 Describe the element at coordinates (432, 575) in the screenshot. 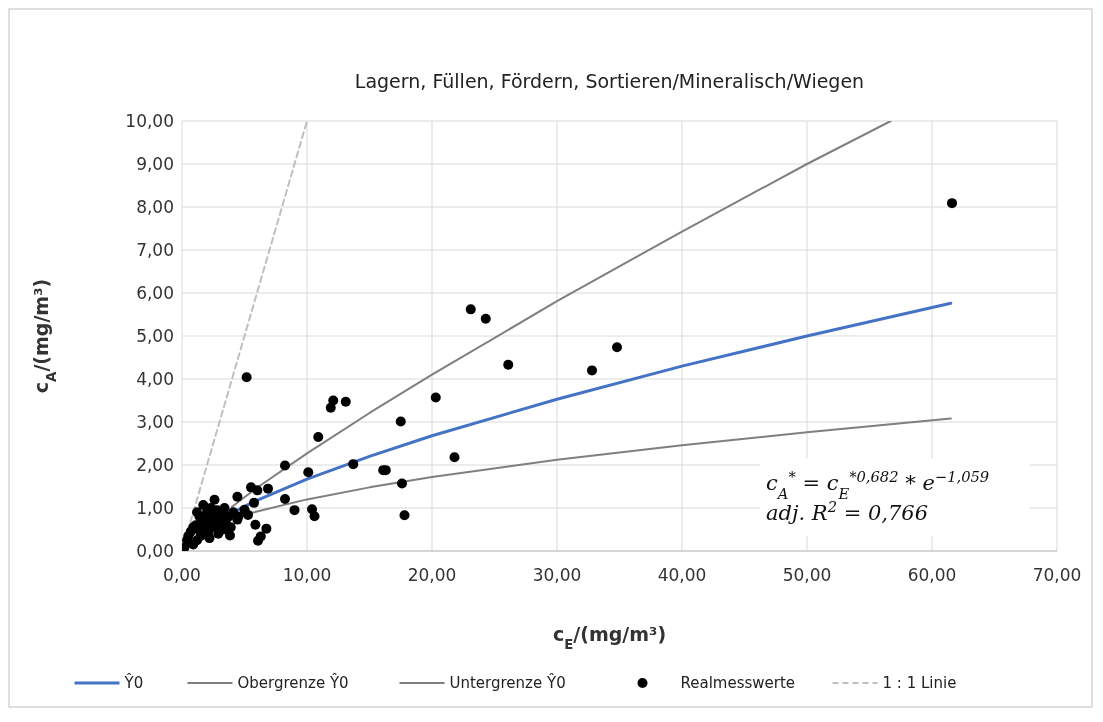

I see `x-tick-label: 20,00` at that location.